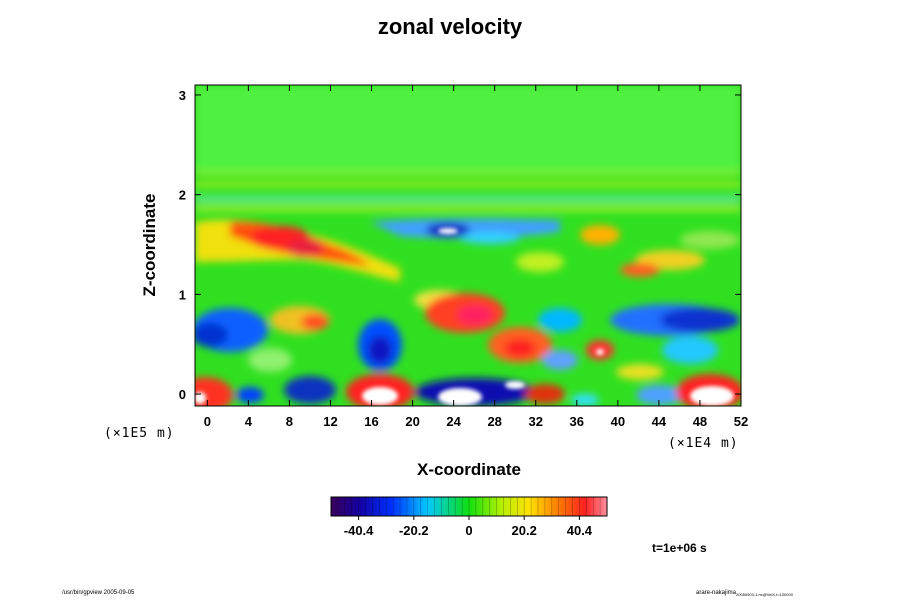 This screenshot has height=600, width=900. I want to click on z-tick-label: 0, so click(182, 394).